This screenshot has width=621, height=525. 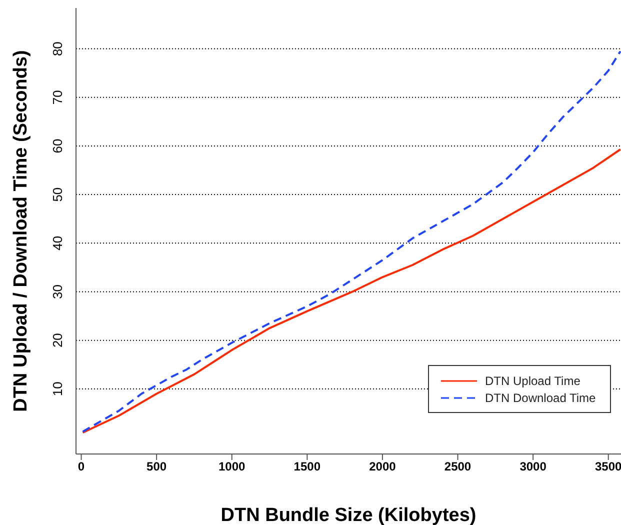 I want to click on x-tick-label: 3000, so click(x=533, y=467).